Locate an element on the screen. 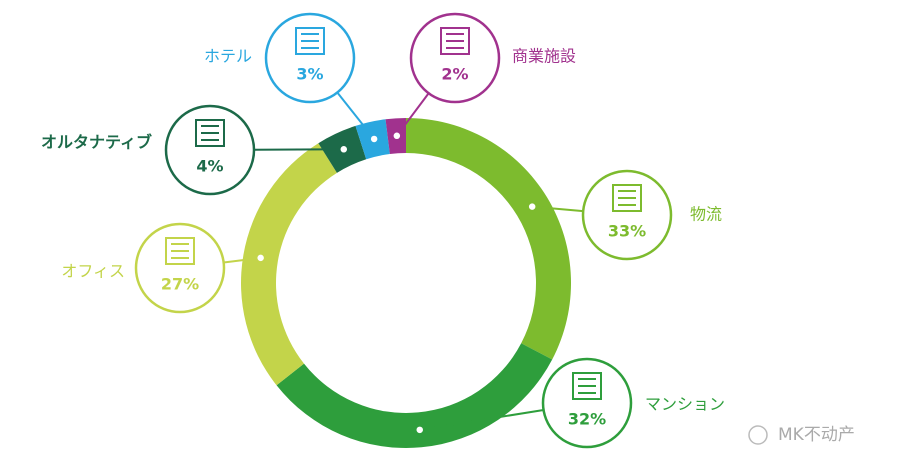 This screenshot has height=453, width=917. value-label: 3% is located at coordinates (309, 74).